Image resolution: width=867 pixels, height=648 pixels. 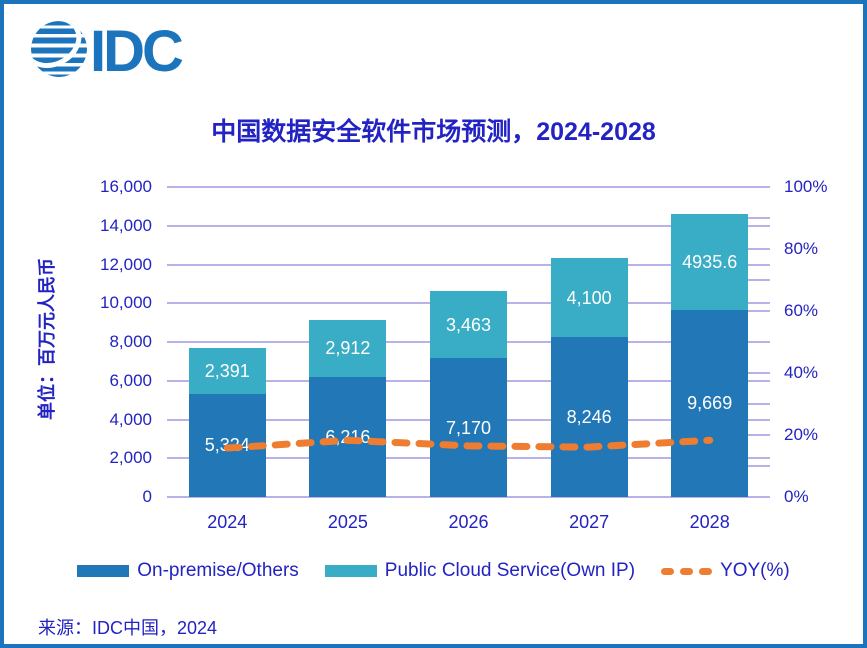 What do you see at coordinates (755, 570) in the screenshot?
I see `legend-label: YOY(%)` at bounding box center [755, 570].